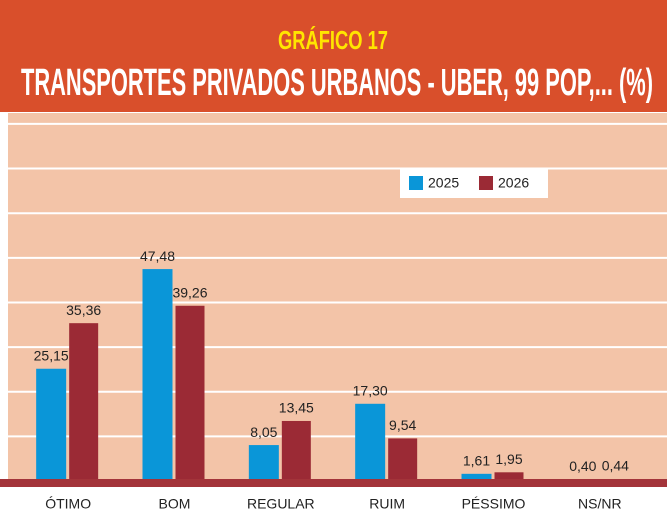 This screenshot has height=521, width=667. I want to click on legend-label: 2026, so click(513, 183).